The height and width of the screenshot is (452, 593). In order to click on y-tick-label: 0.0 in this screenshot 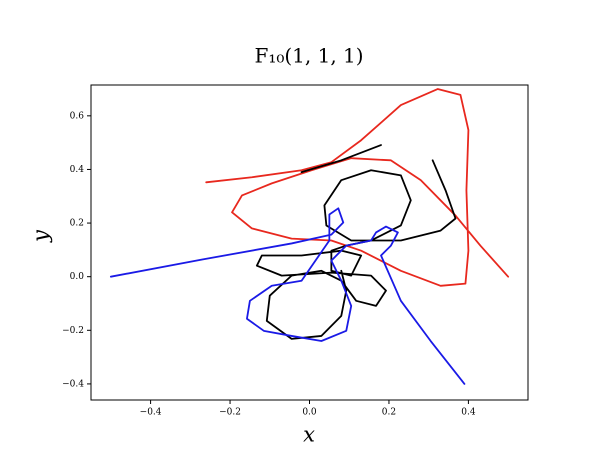, I will do `click(77, 277)`.